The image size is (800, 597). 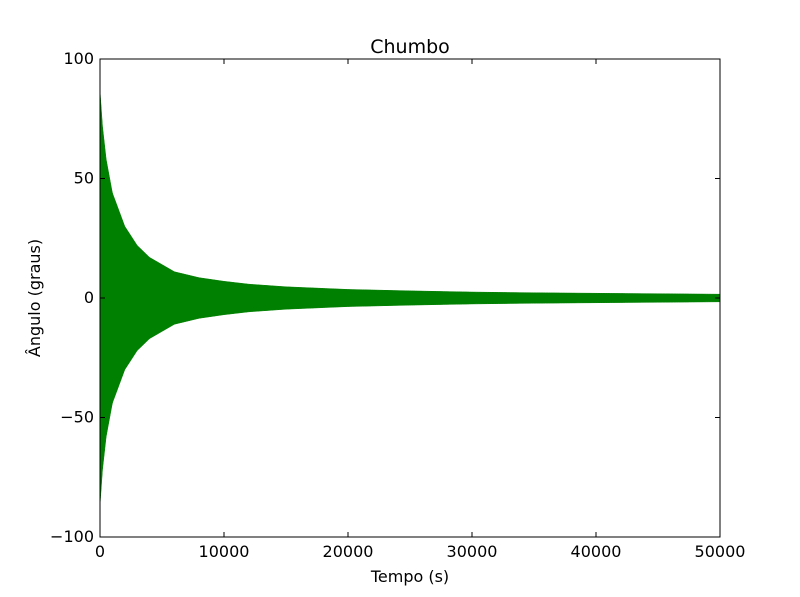 What do you see at coordinates (34, 298) in the screenshot?
I see `y-axis-label: Ângulo (graus)` at bounding box center [34, 298].